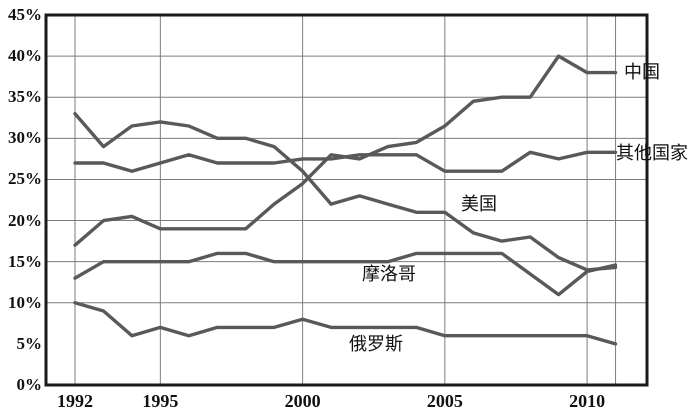 The width and height of the screenshot is (700, 416). I want to click on x-tick-label: 2005, so click(444, 401).